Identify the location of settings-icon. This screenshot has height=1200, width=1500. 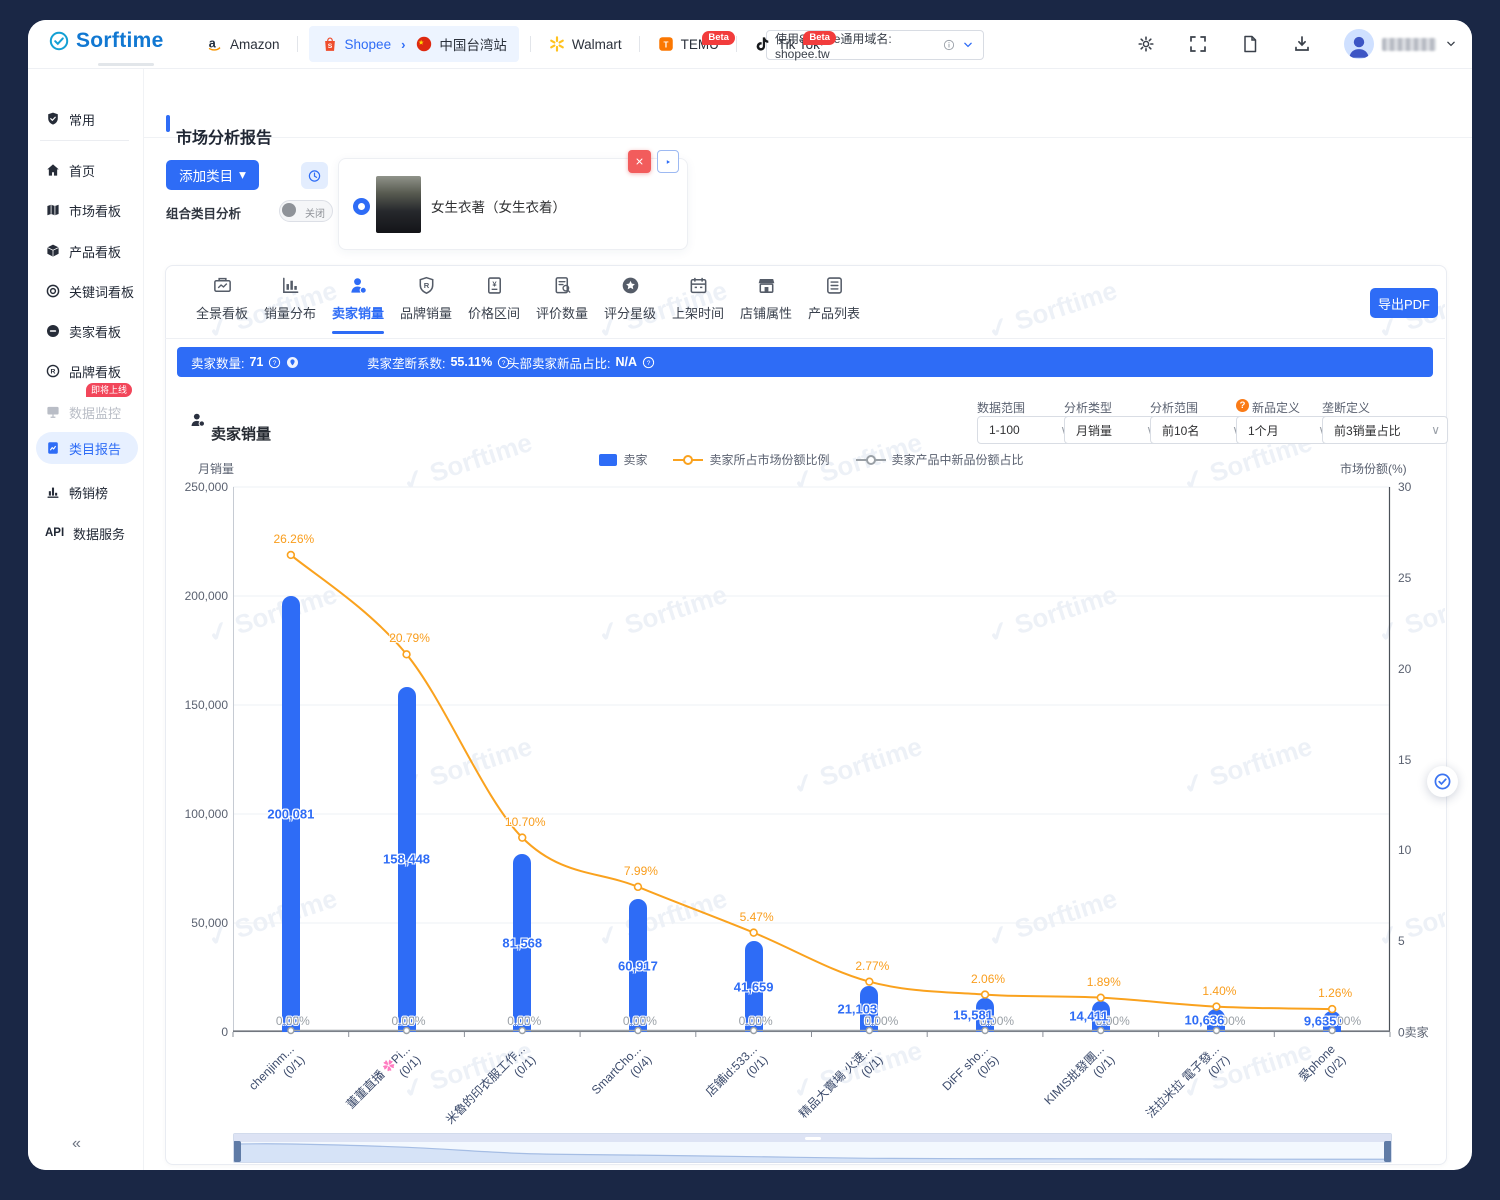
(1146, 44).